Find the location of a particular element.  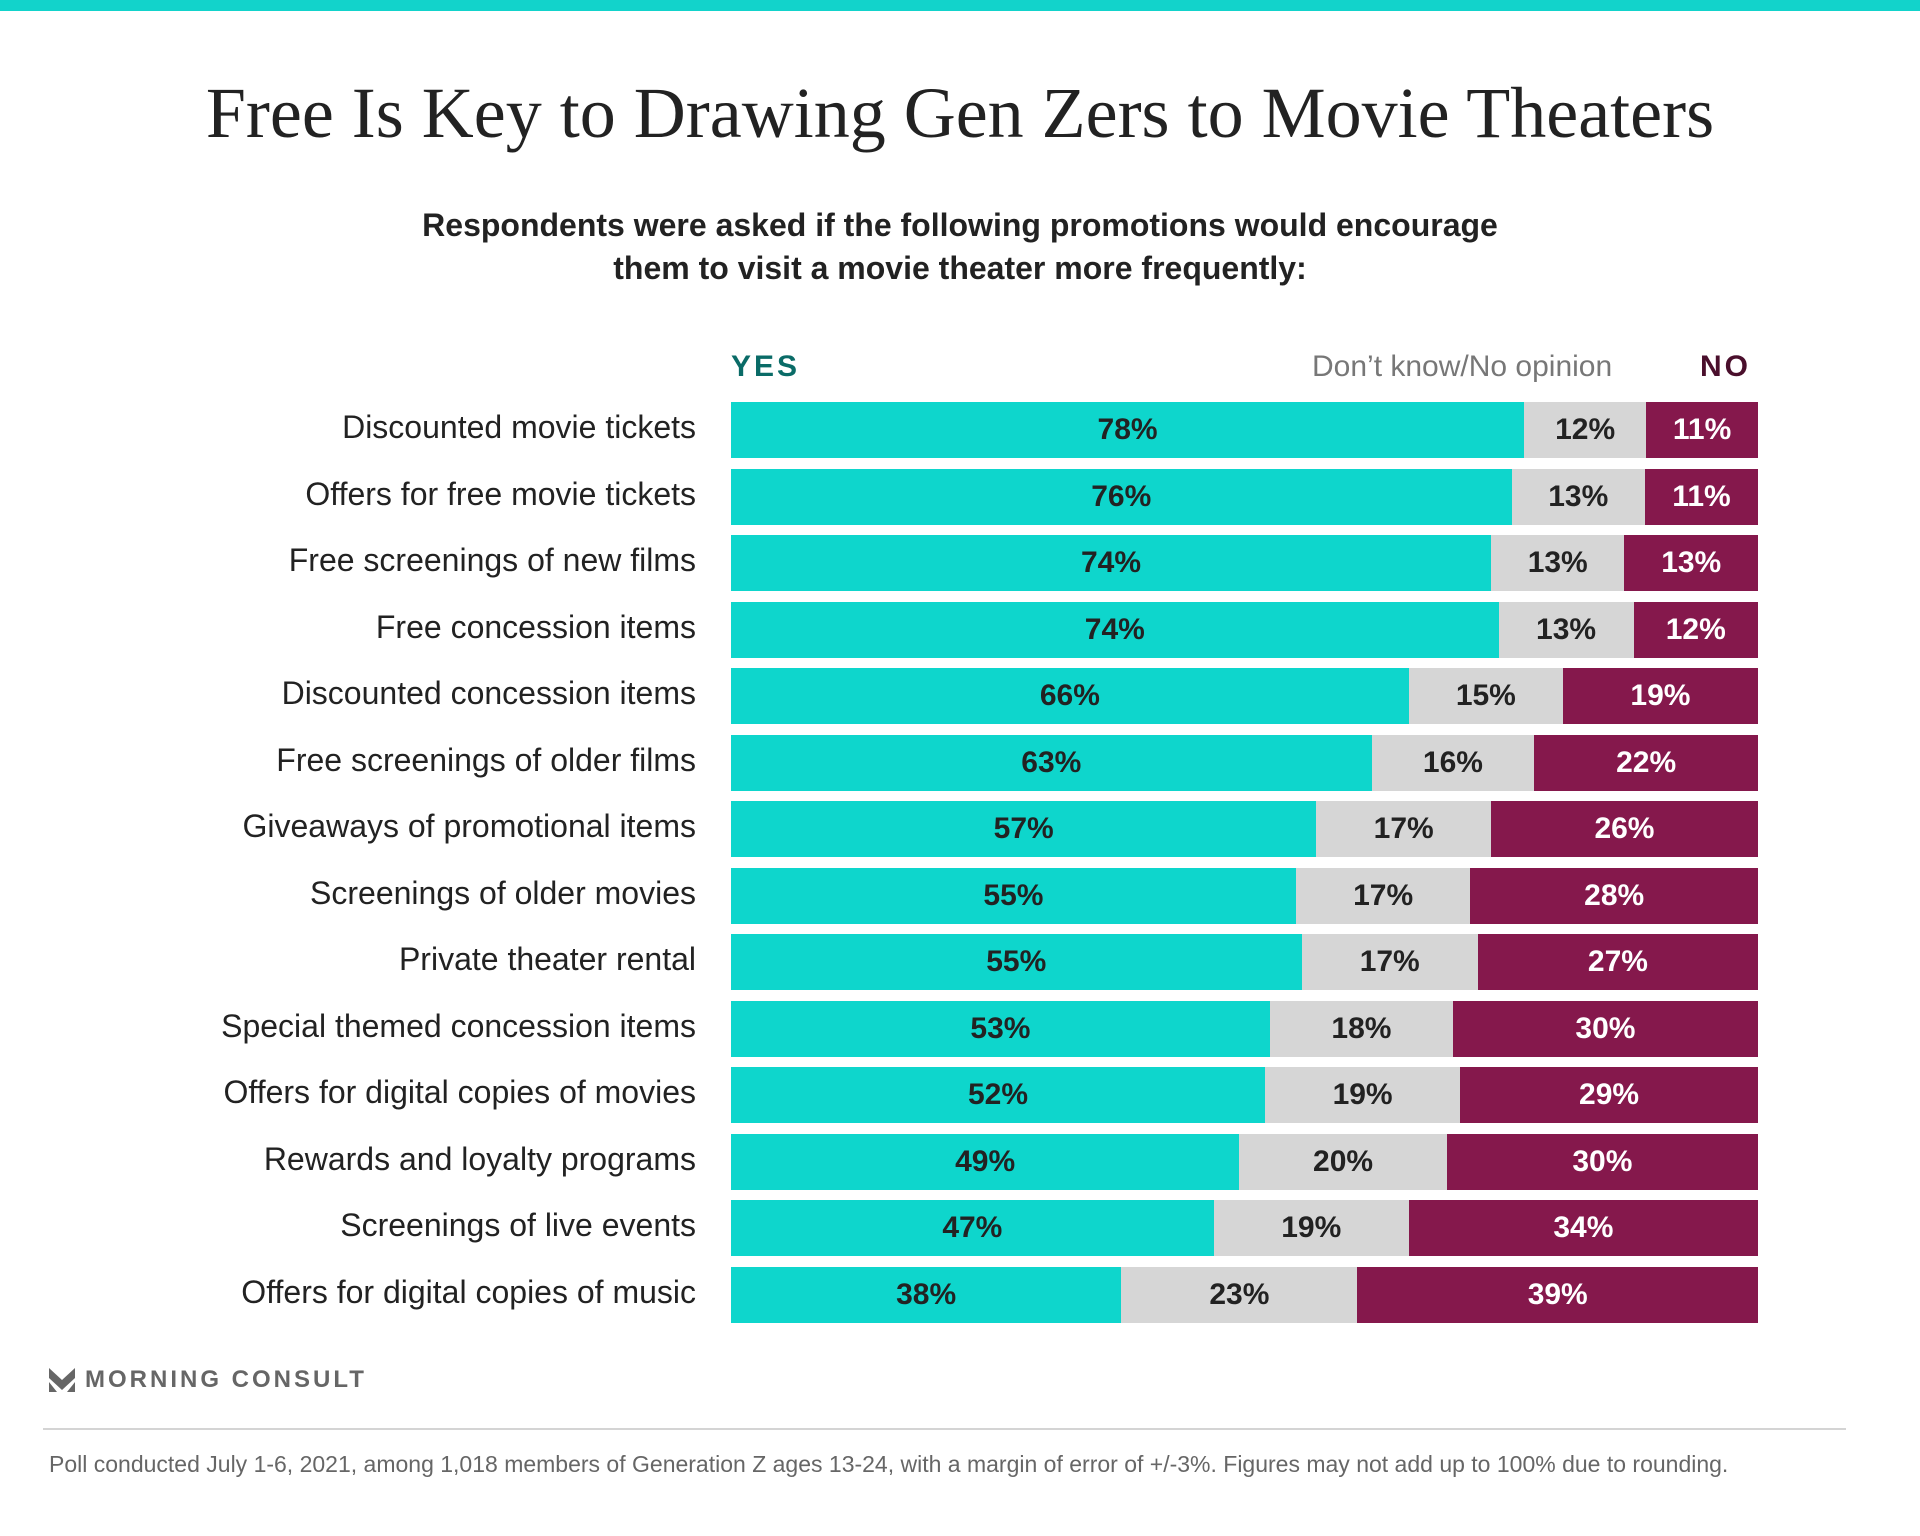

data-label: 34% is located at coordinates (1583, 1227).